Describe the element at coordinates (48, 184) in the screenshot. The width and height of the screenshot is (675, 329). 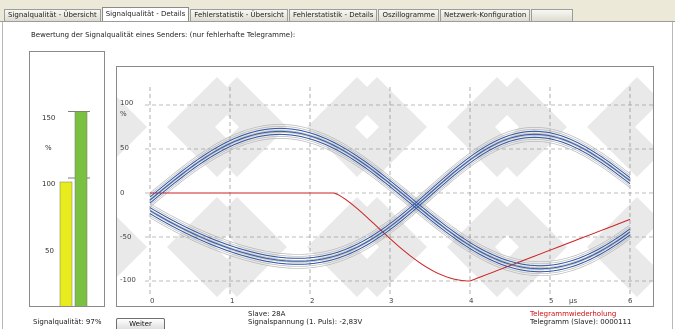
I see `gauge-tick-label: 100` at that location.